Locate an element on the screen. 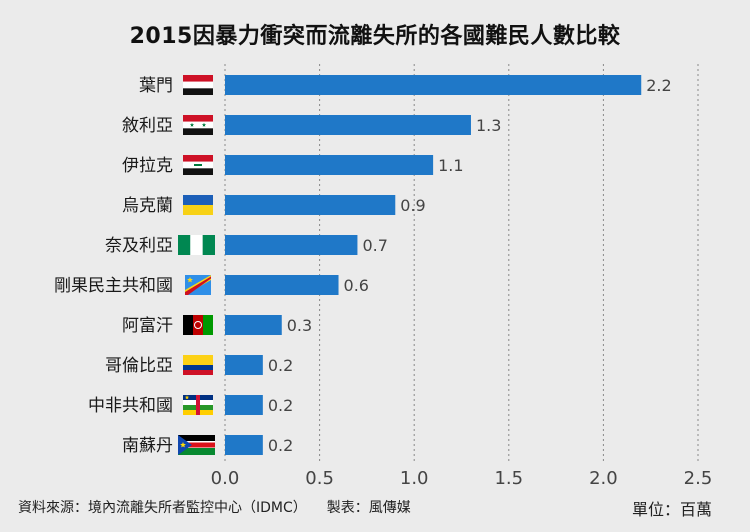 This screenshot has width=750, height=532. footer-source: 資料來源：境內流離失所者監控中心（IDMC） 製表：風傳媒 is located at coordinates (214, 507).